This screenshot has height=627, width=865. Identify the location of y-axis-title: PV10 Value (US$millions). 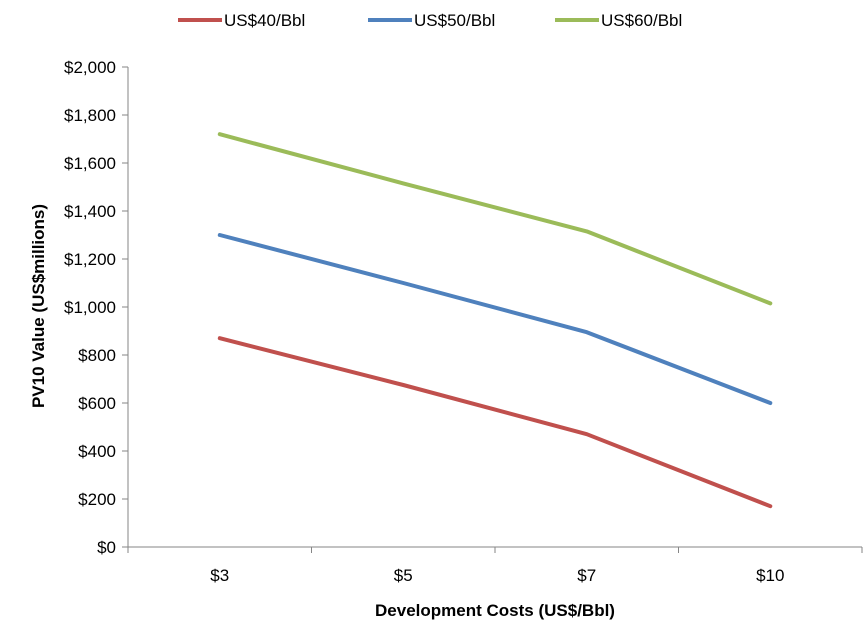
(38, 306).